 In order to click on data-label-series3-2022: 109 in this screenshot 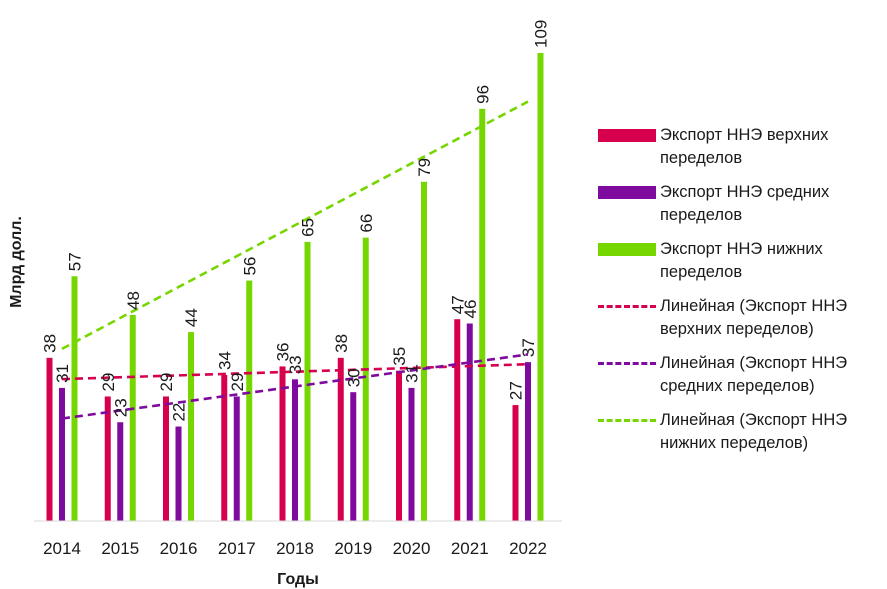, I will do `click(541, 34)`.